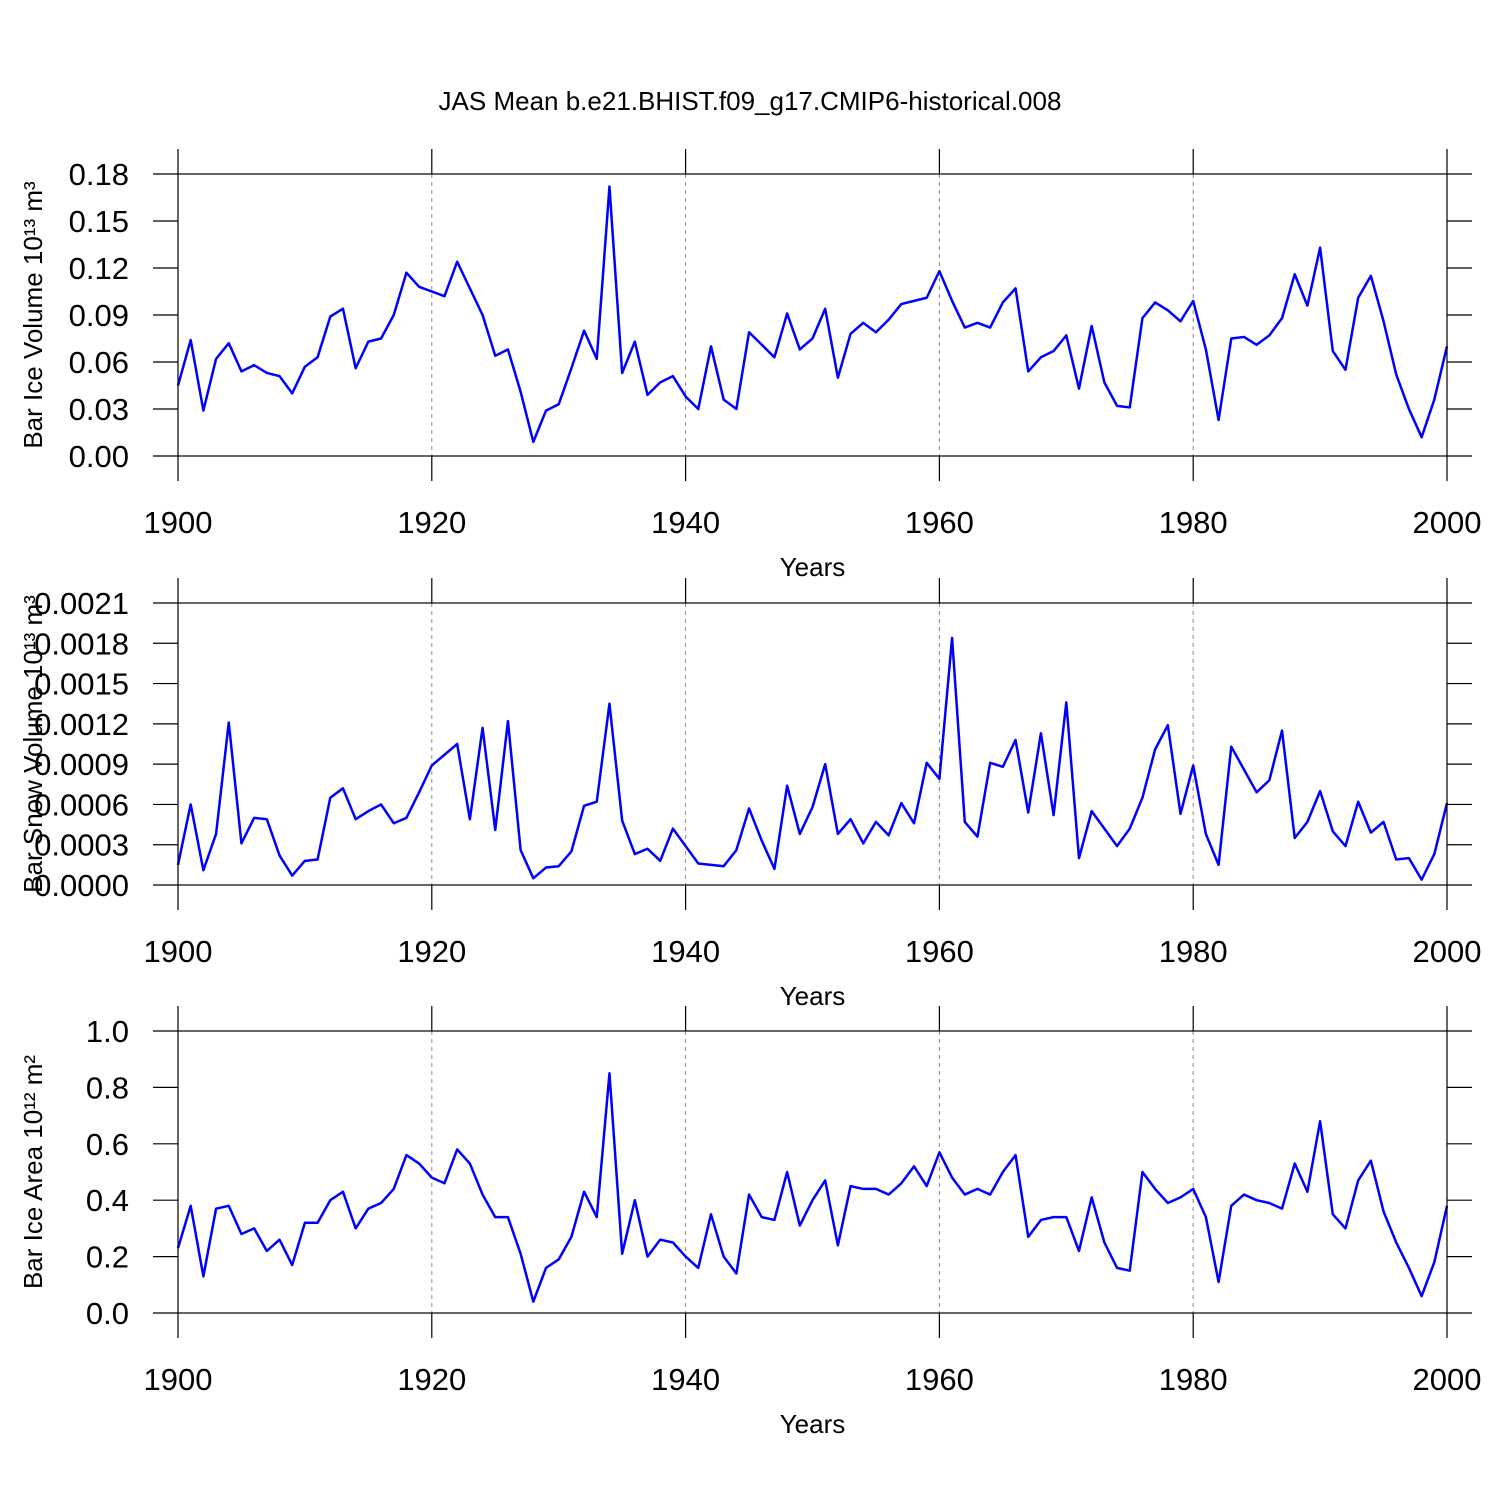  What do you see at coordinates (107, 1257) in the screenshot?
I see `y-tick-label: 0.2` at bounding box center [107, 1257].